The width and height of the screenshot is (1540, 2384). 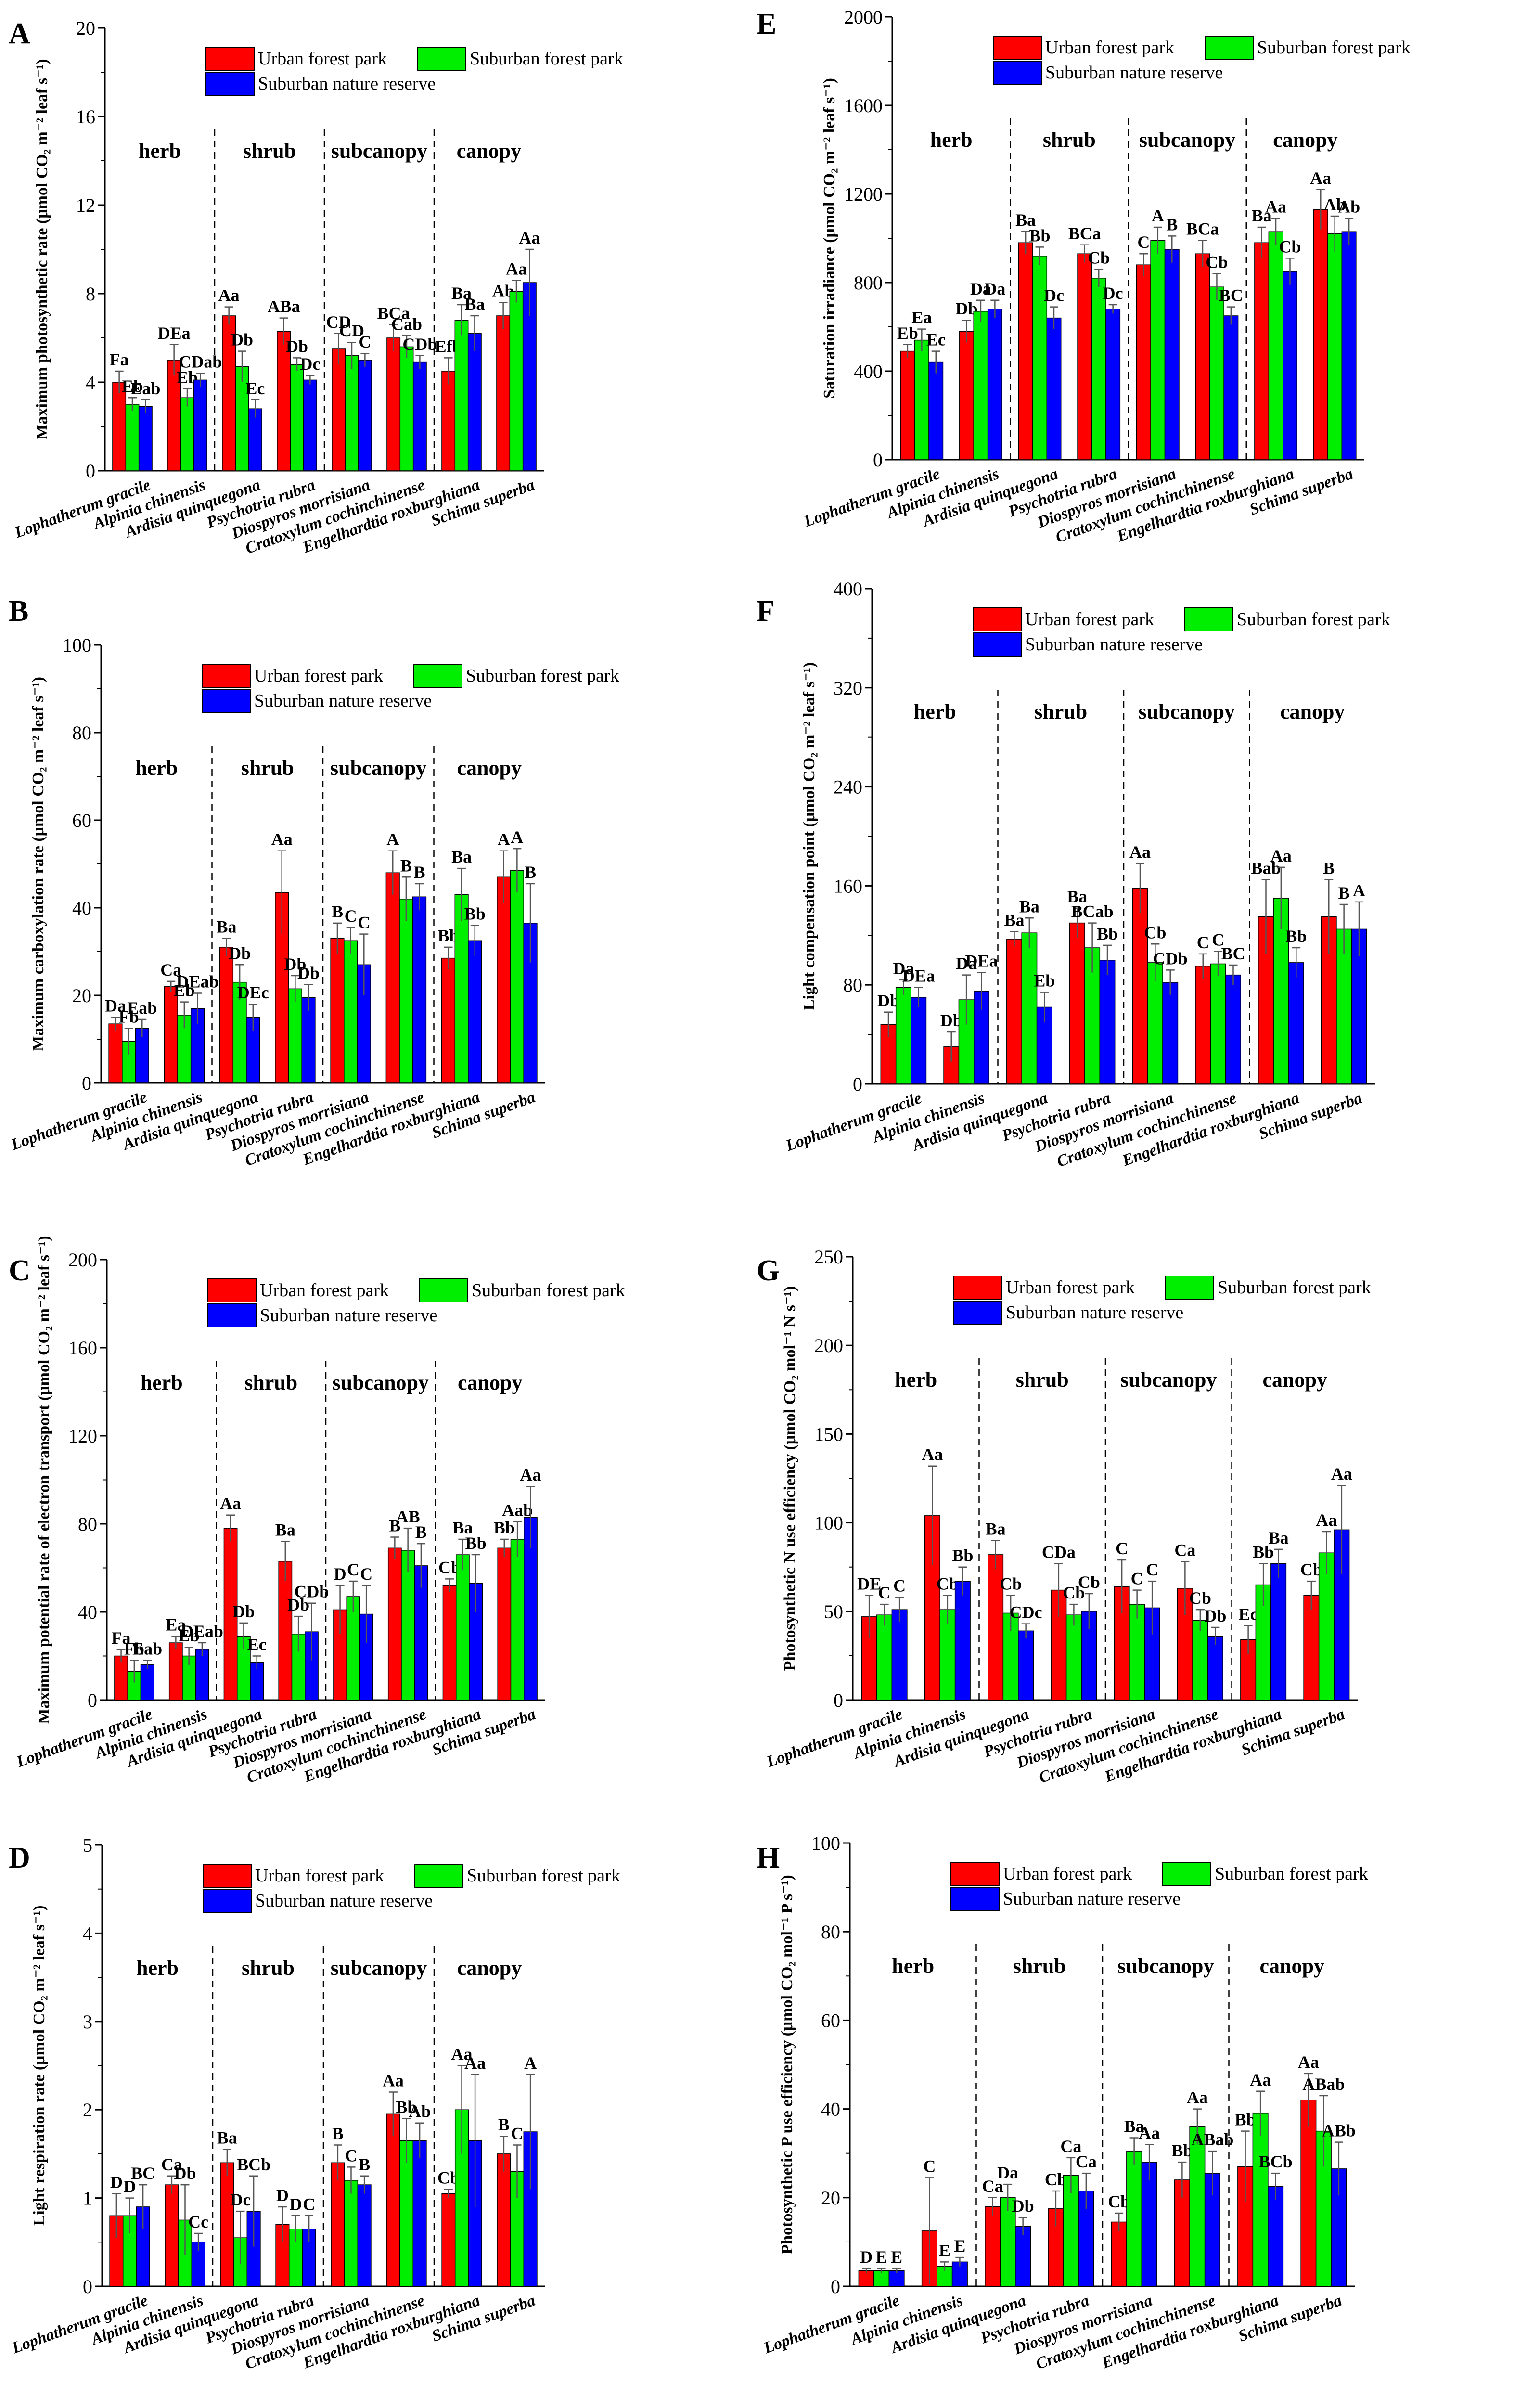 I want to click on y-tick-label: 0, so click(x=92, y=1700).